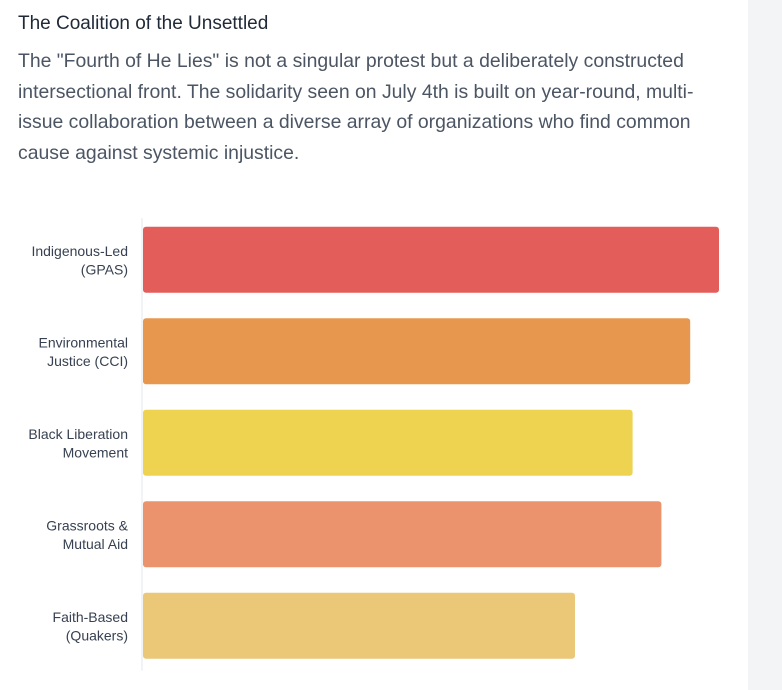 This screenshot has width=782, height=690. What do you see at coordinates (79, 251) in the screenshot?
I see `category-label-line: Indigenous-Led` at bounding box center [79, 251].